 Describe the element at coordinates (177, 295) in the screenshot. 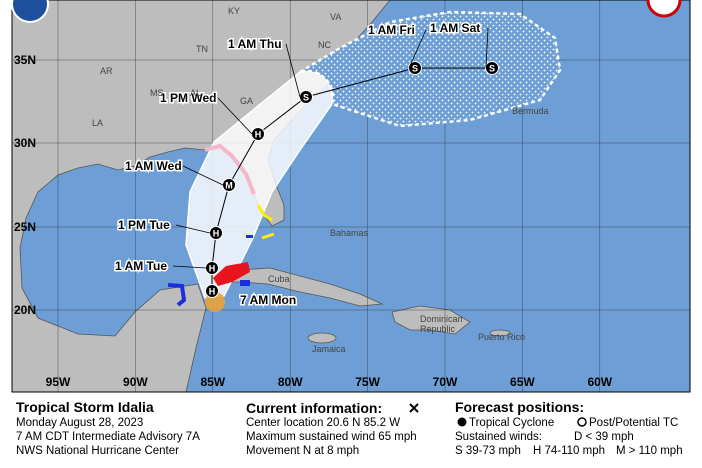

I see `watch-blue` at that location.